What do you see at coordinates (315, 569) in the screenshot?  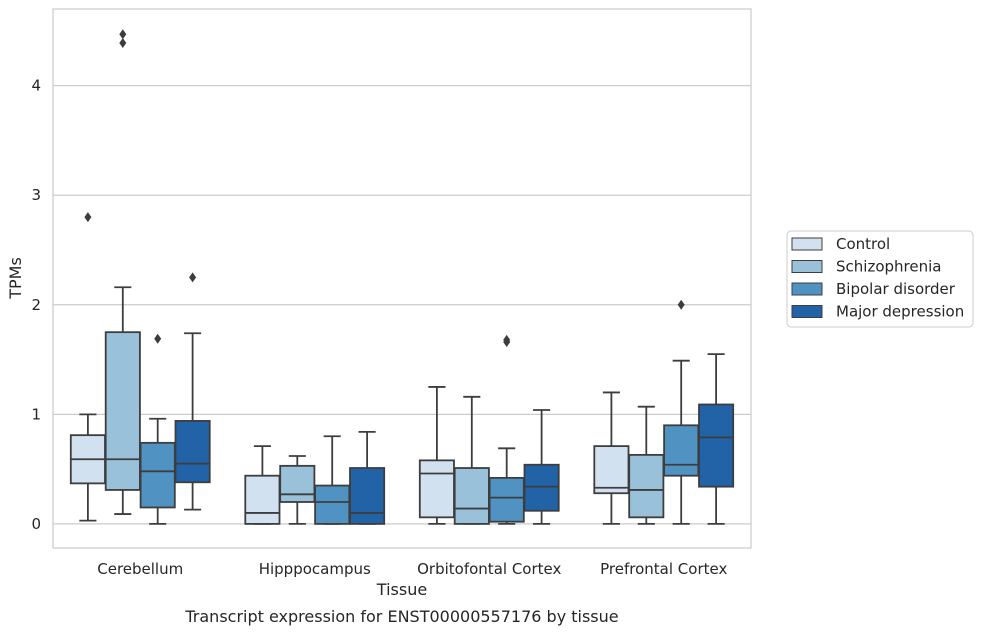 I see `x-tick-label: Hipppocampus` at bounding box center [315, 569].